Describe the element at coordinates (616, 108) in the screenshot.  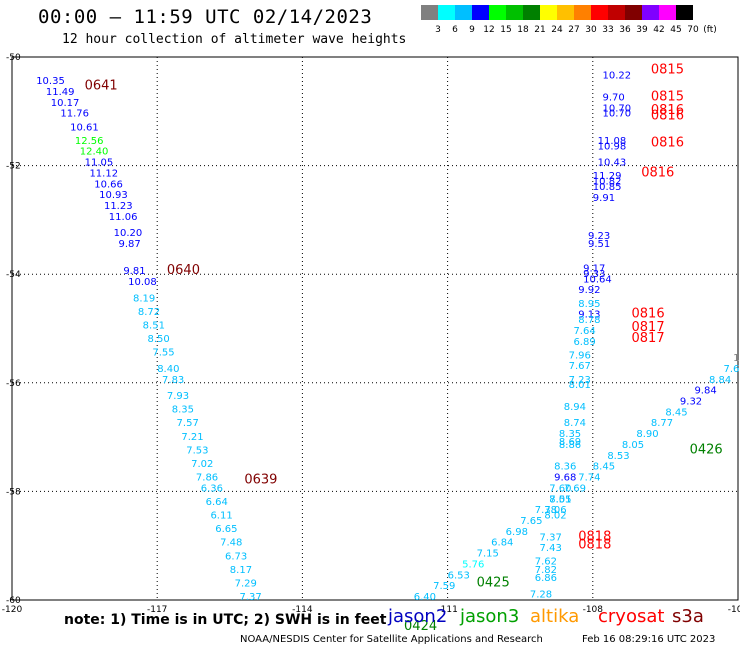
I see `wave-height-label-cryosat: 10.70` at that location.